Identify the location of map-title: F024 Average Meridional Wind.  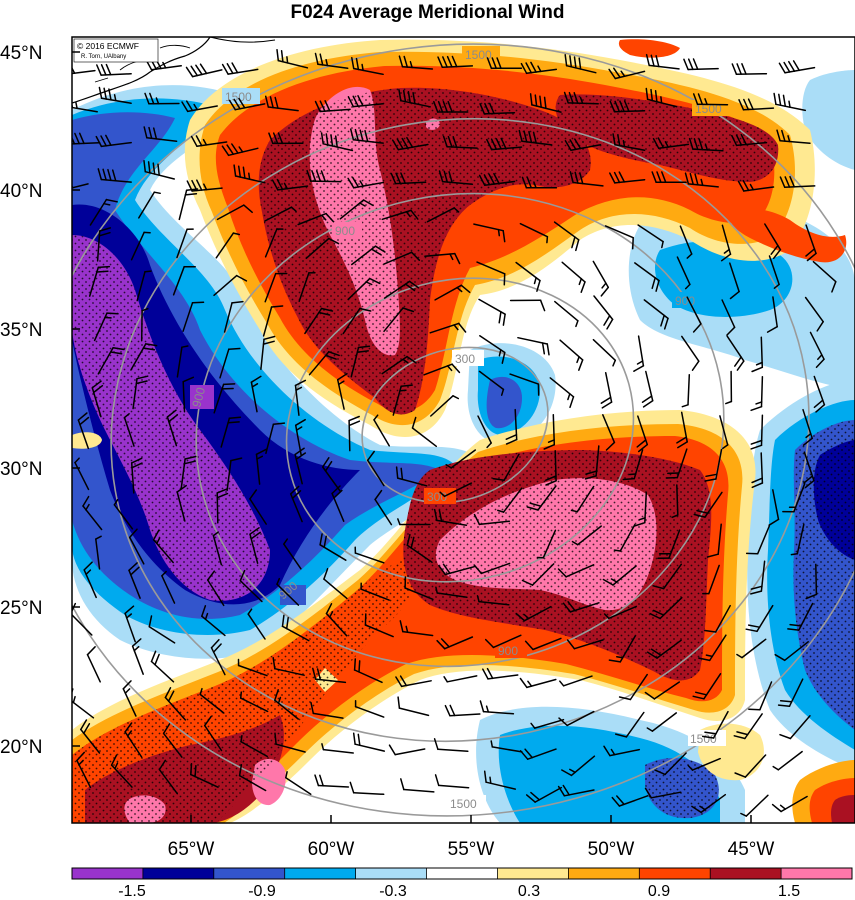
(427, 12).